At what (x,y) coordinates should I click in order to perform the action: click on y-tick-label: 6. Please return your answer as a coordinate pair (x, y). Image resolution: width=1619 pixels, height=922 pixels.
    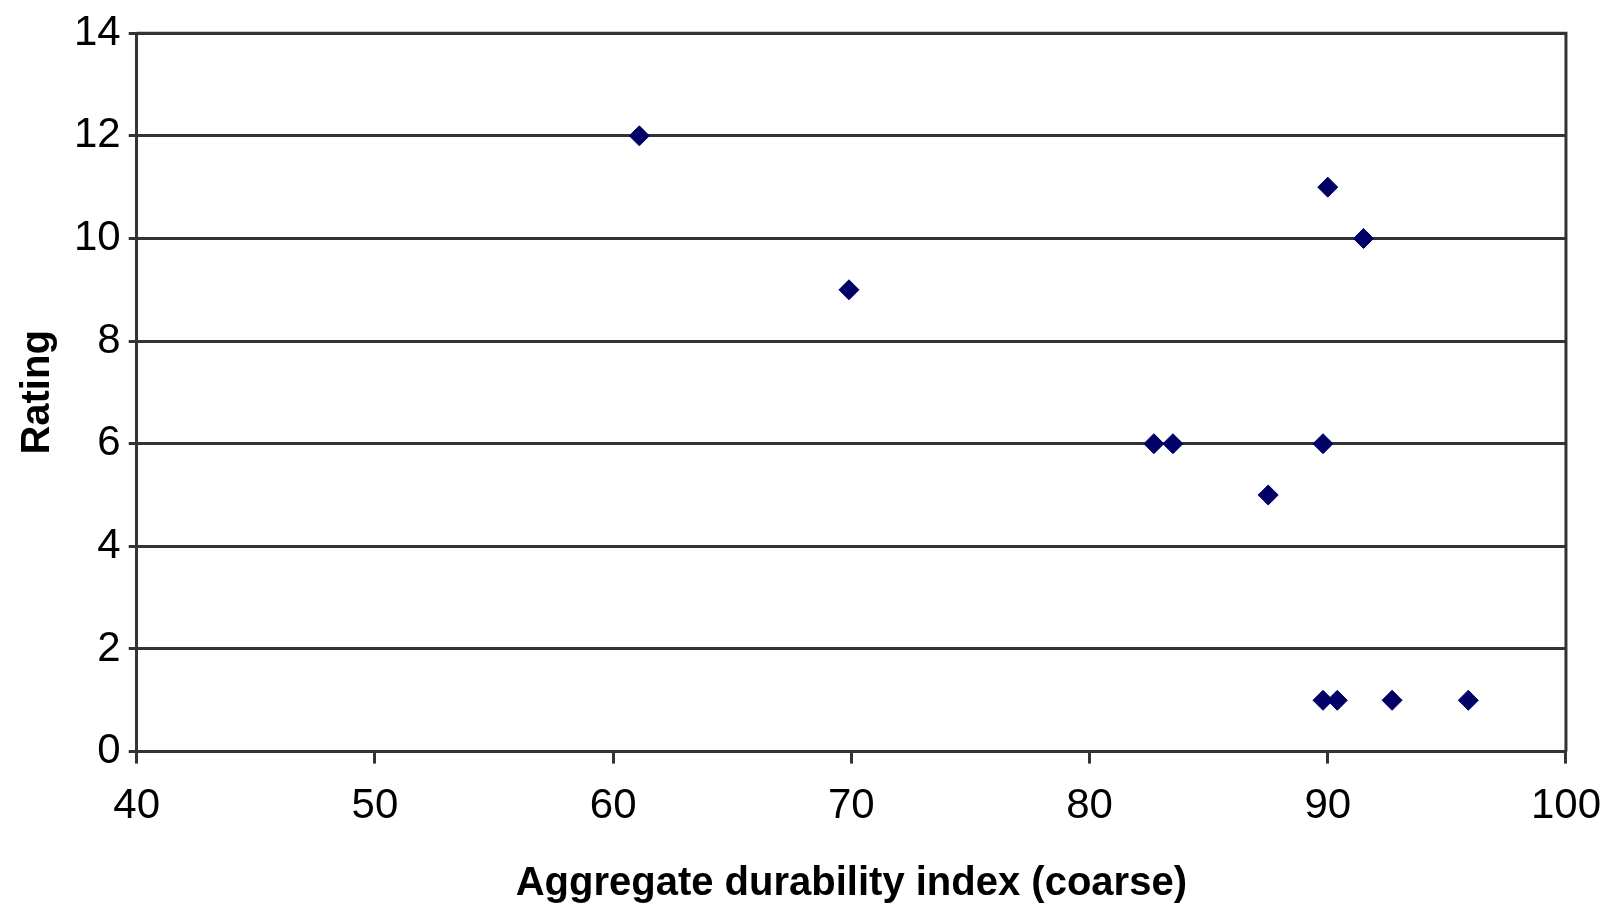
    Looking at the image, I should click on (109, 441).